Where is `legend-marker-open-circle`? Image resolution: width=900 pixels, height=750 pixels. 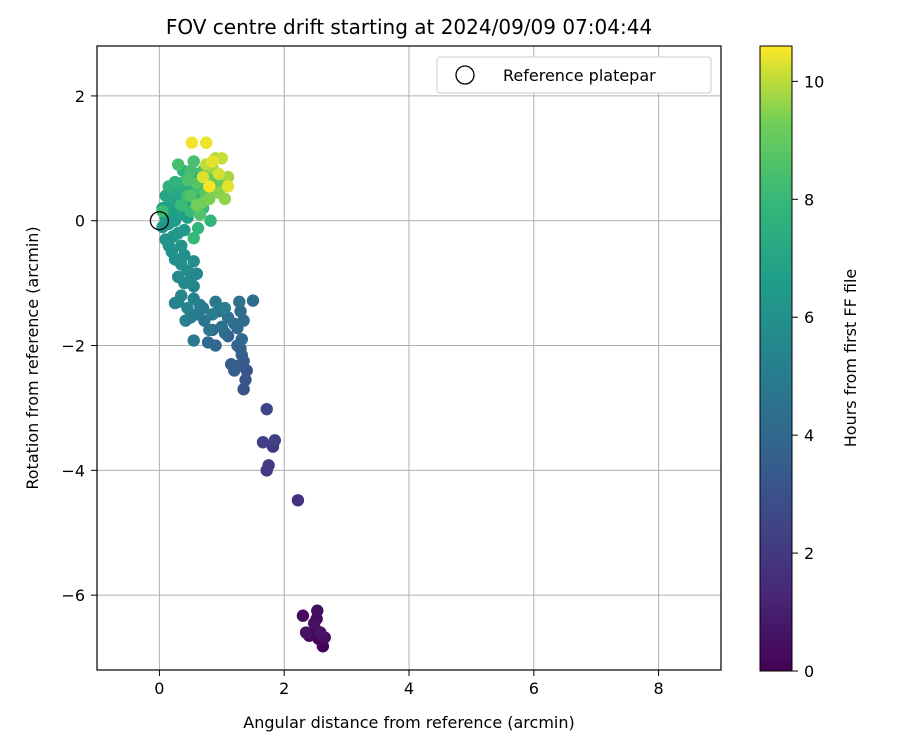 legend-marker-open-circle is located at coordinates (465, 75).